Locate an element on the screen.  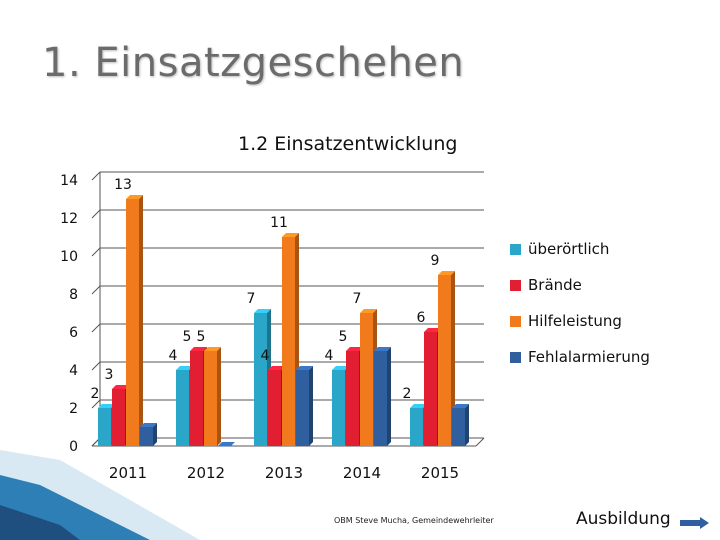
y-tick-label: 8 is located at coordinates (73, 295).